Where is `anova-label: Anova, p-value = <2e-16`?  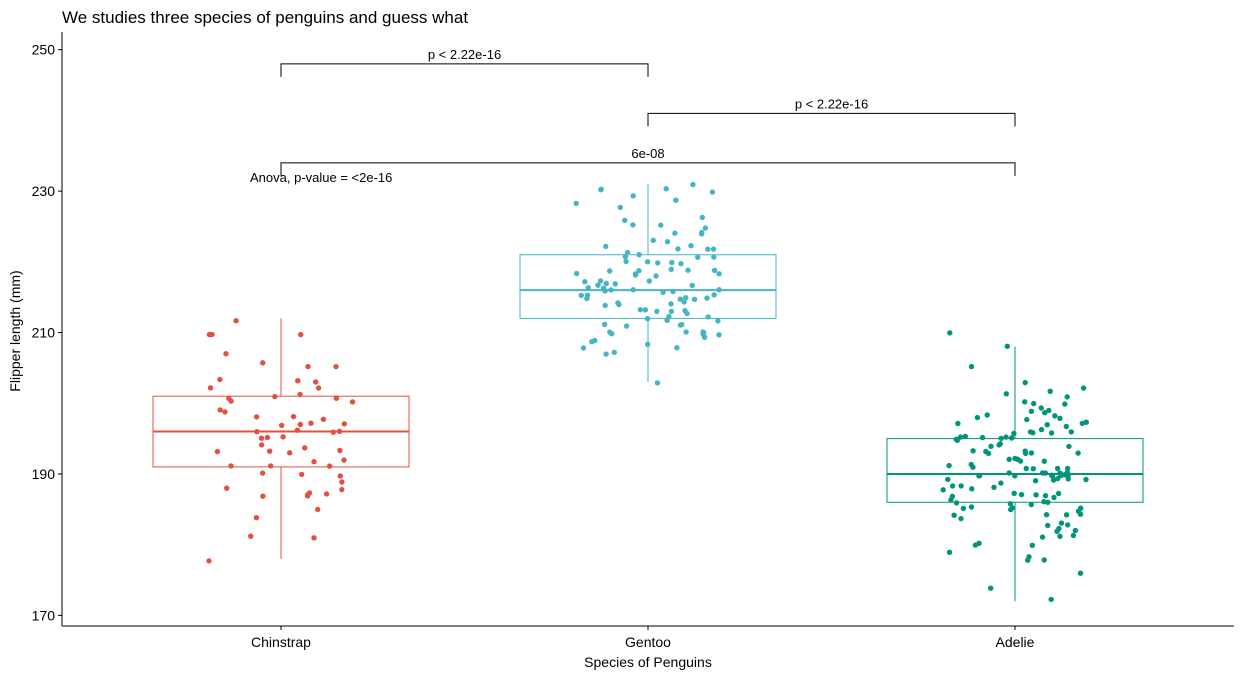 anova-label: Anova, p-value = <2e-16 is located at coordinates (321, 177).